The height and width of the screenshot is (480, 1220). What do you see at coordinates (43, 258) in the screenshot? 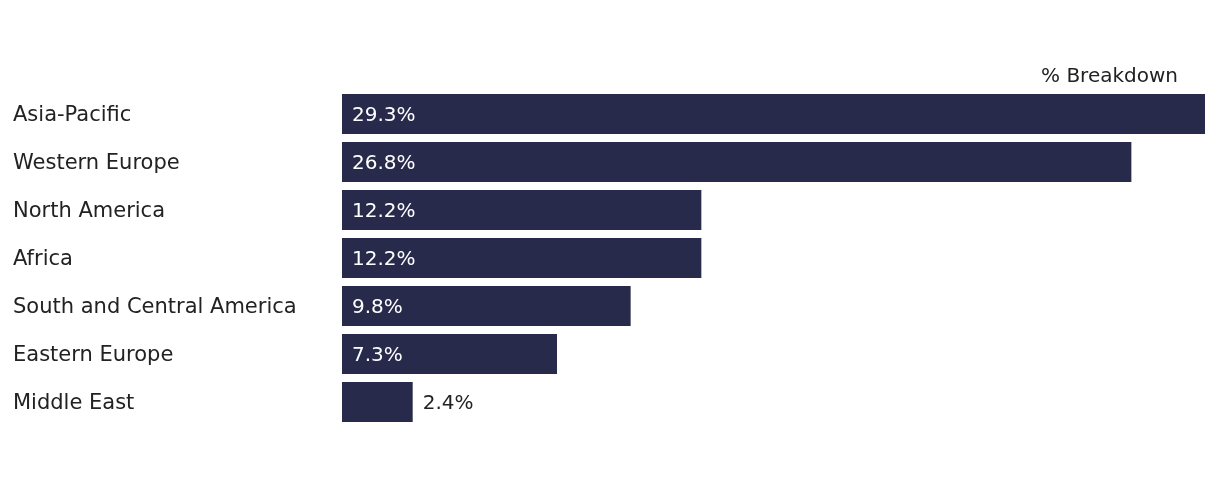
I see `y-tick-label: Africa` at bounding box center [43, 258].